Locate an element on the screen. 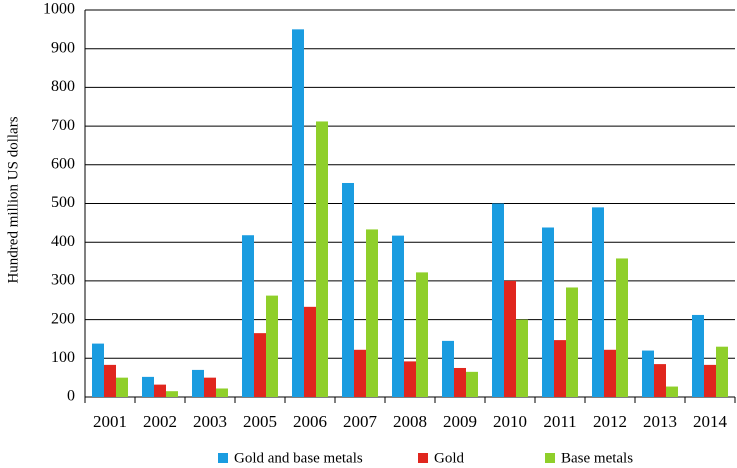 Image resolution: width=737 pixels, height=468 pixels. y-tick-label: 500 is located at coordinates (63, 202).